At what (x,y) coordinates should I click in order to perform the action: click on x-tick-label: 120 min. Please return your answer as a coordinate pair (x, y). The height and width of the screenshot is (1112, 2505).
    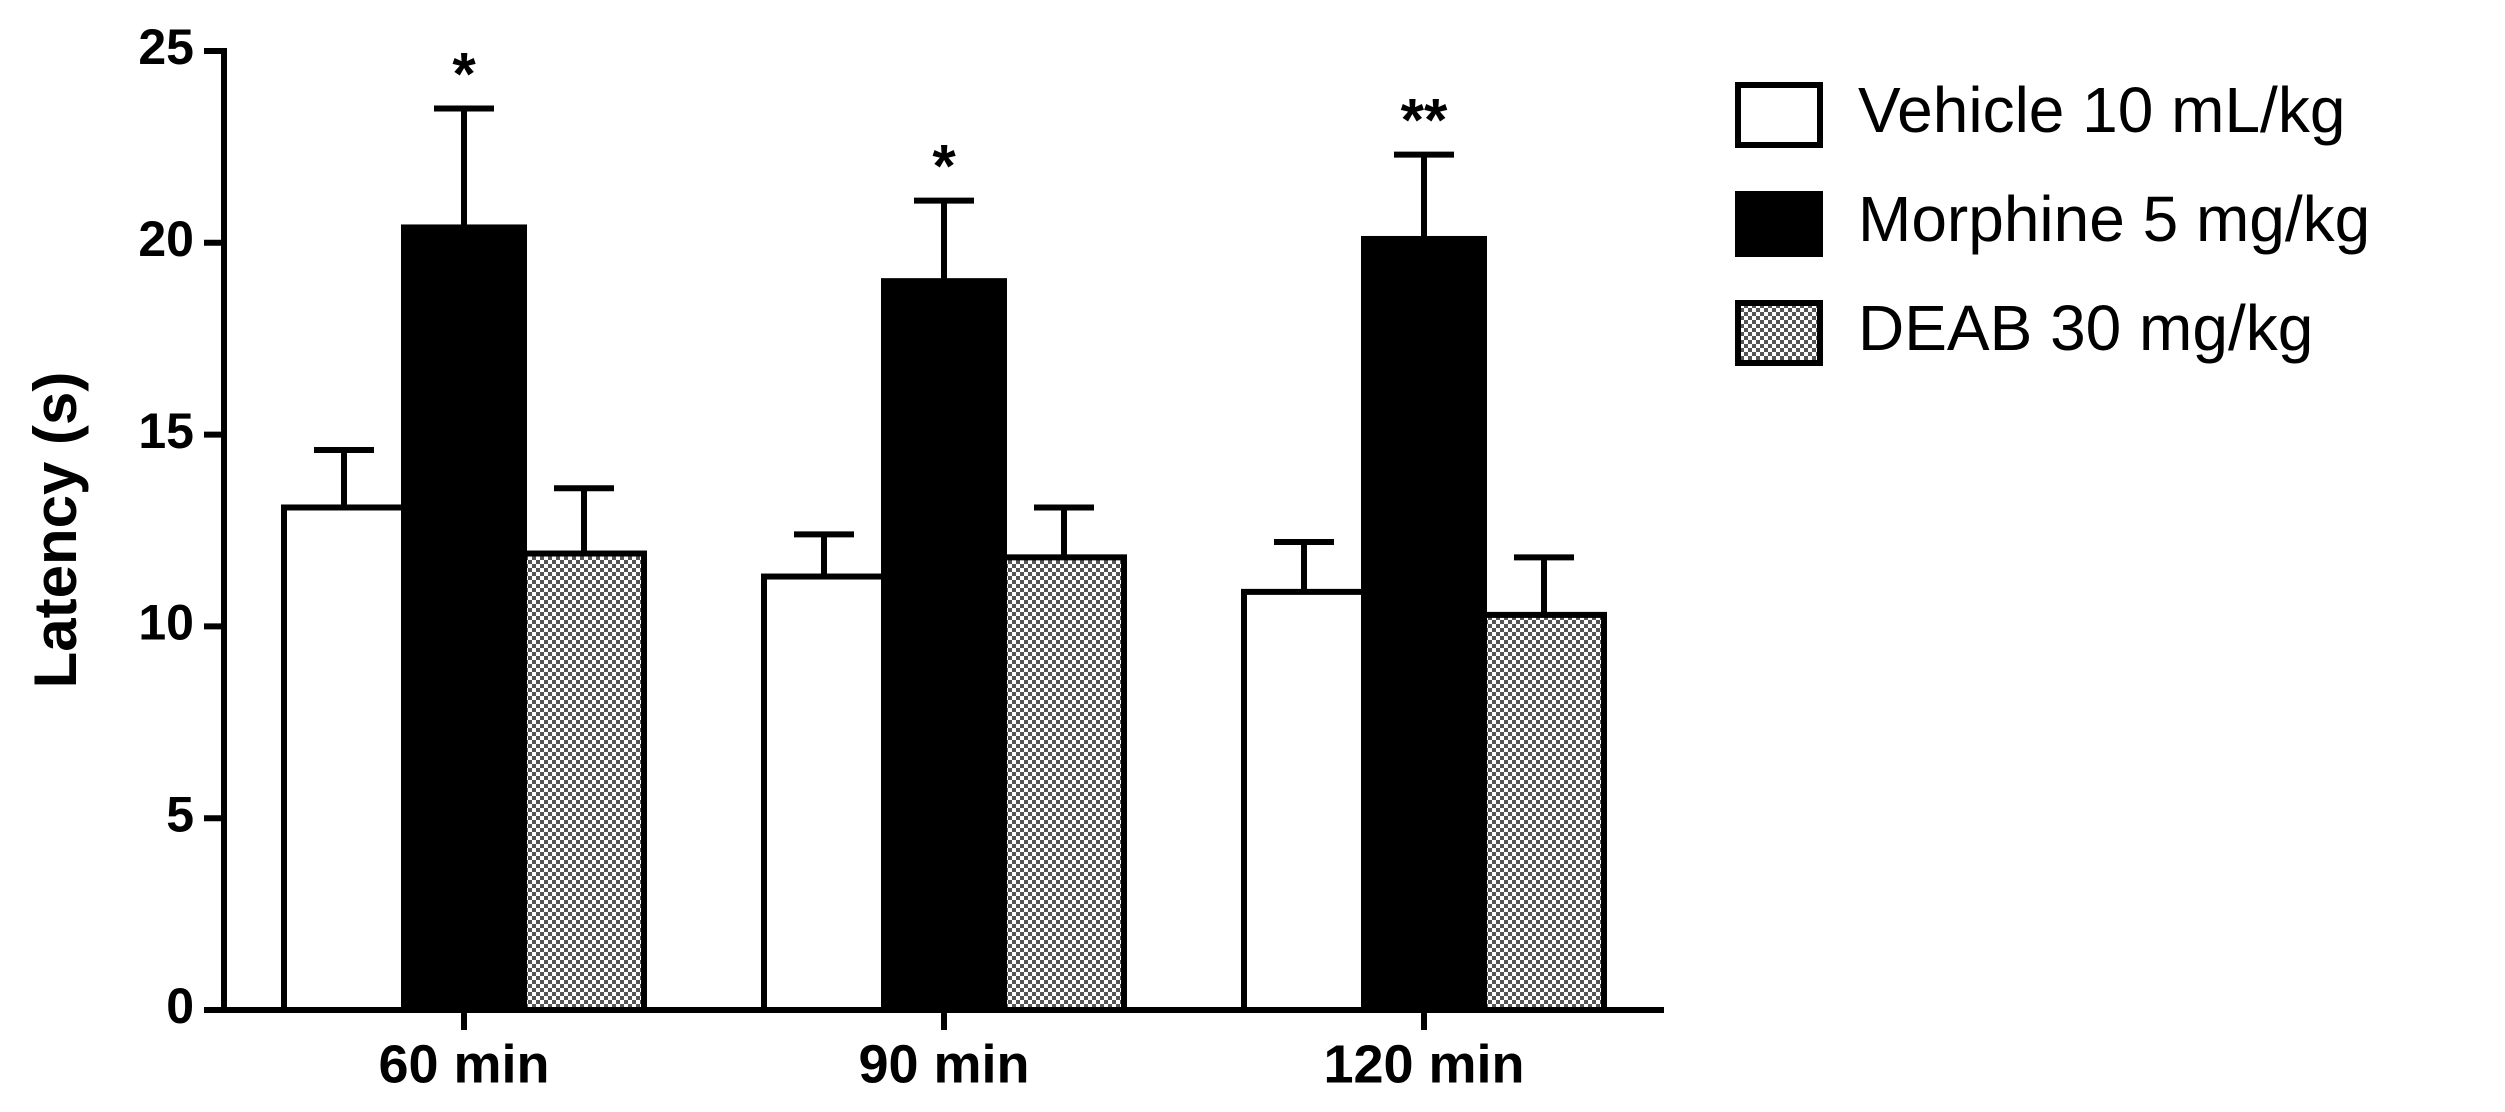
    Looking at the image, I should click on (1423, 1064).